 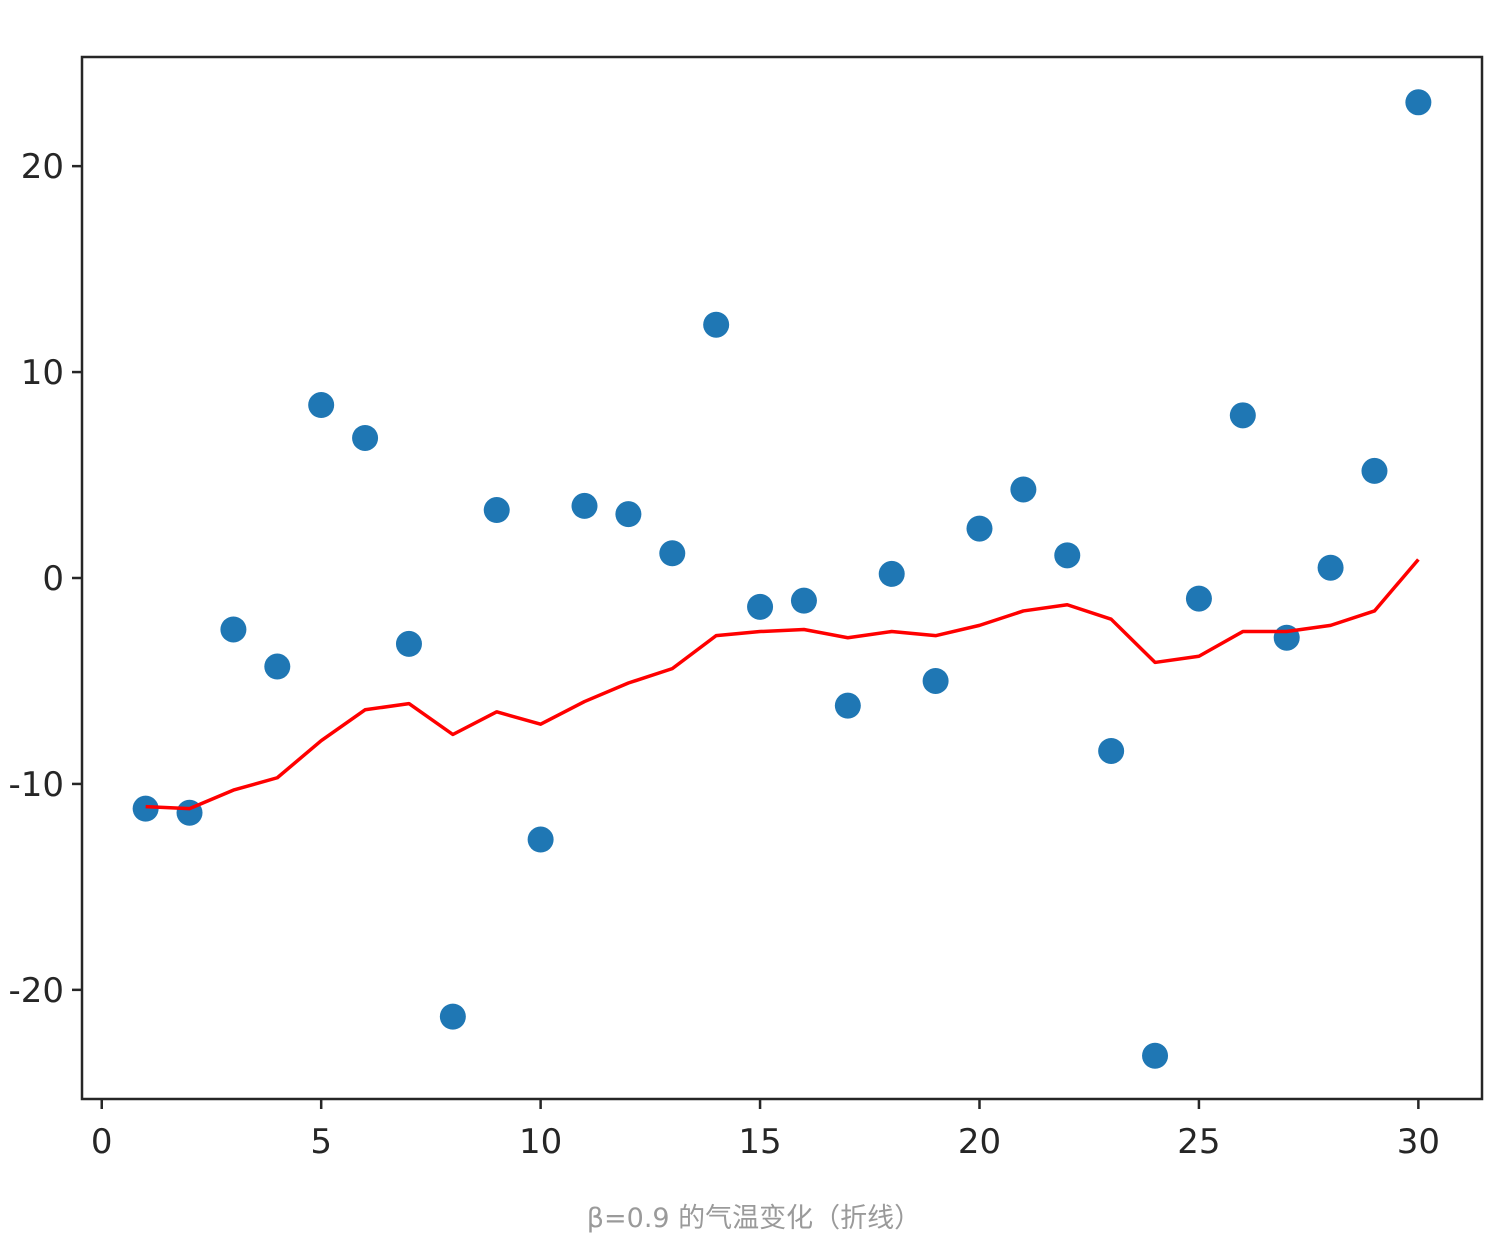 I want to click on x-tick-label: 25, so click(x=1198, y=1142).